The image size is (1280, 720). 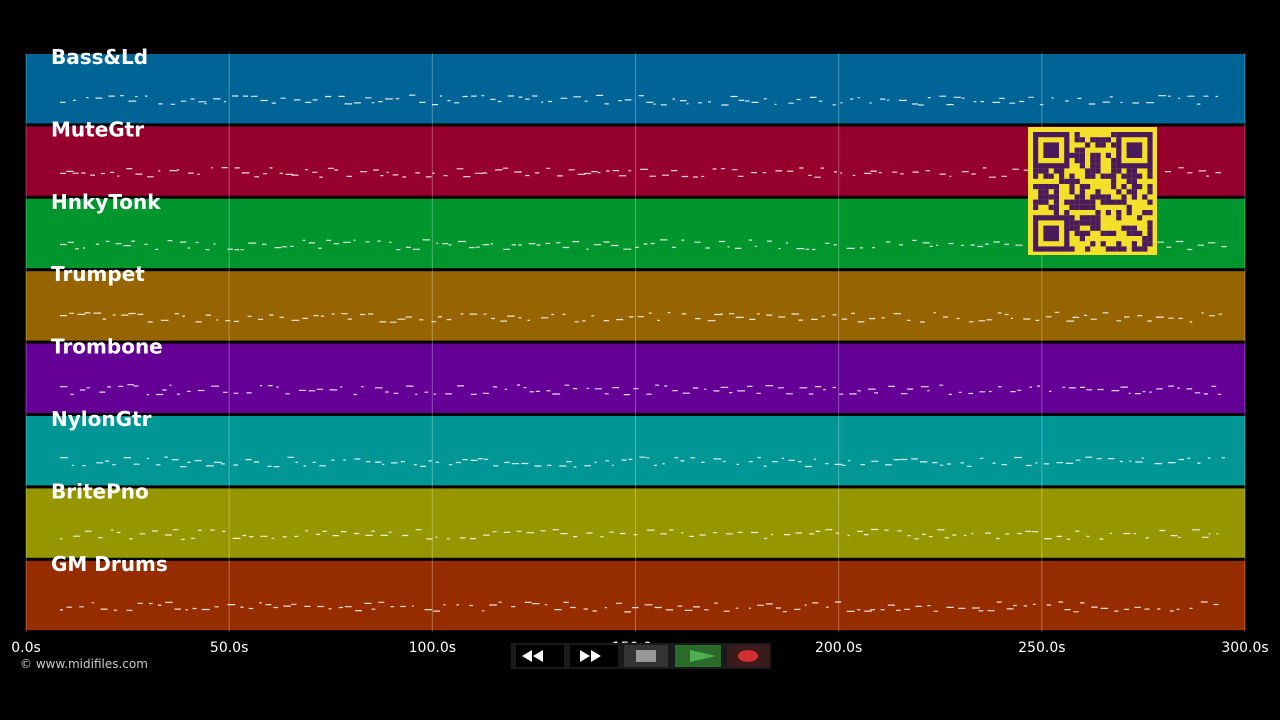 I want to click on rewind-button, so click(x=540, y=656).